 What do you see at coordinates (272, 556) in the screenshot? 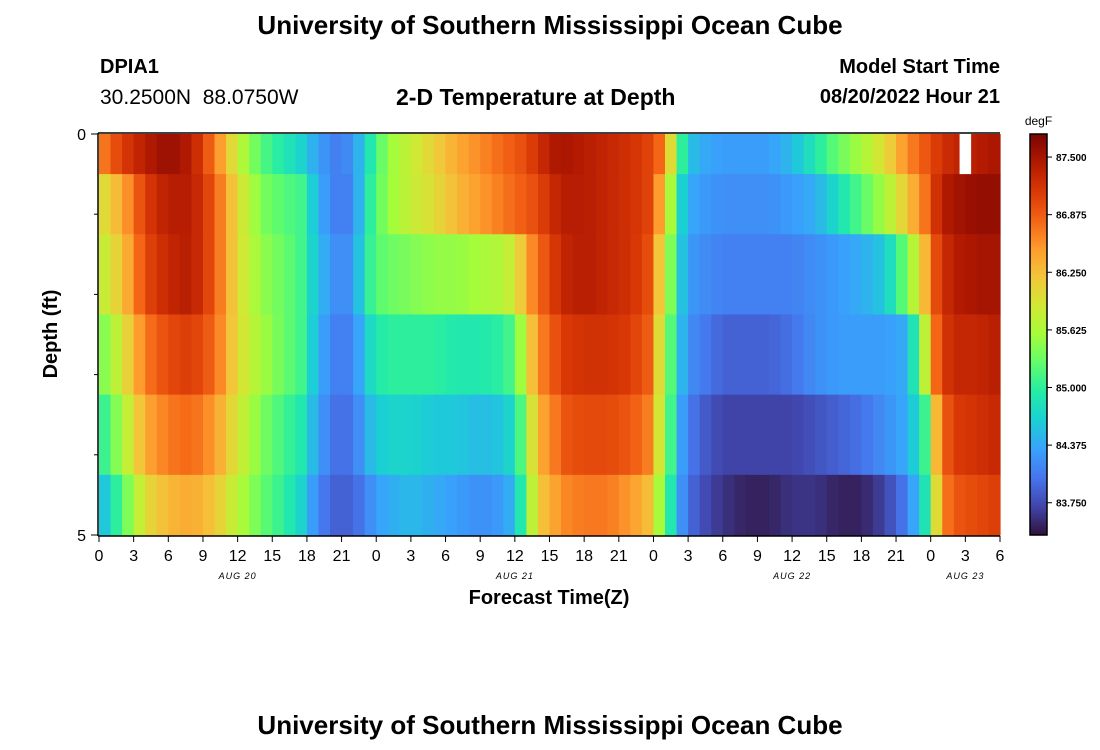
I see `x-tick-label: 15` at bounding box center [272, 556].